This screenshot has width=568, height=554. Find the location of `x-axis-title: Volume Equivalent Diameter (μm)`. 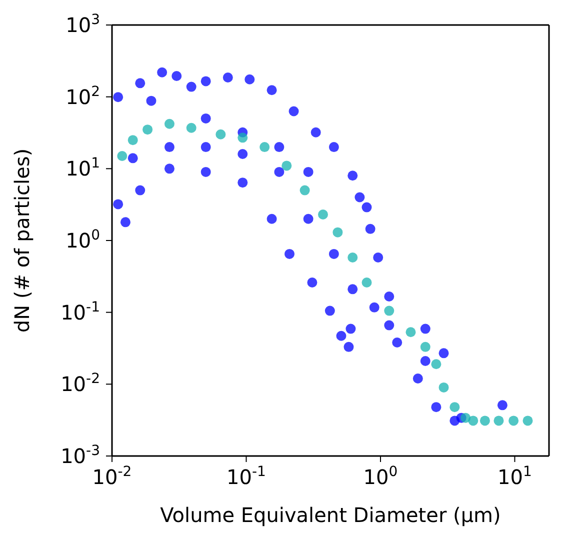

x-axis-title: Volume Equivalent Diameter (μm) is located at coordinates (330, 515).